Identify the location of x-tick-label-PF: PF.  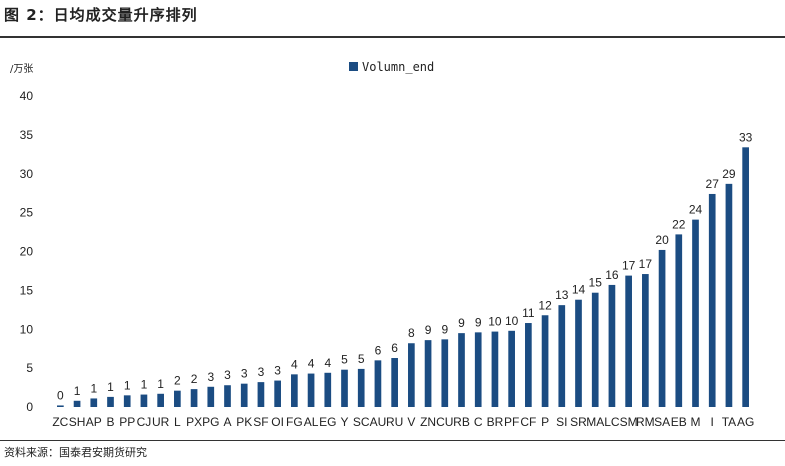
(511, 422).